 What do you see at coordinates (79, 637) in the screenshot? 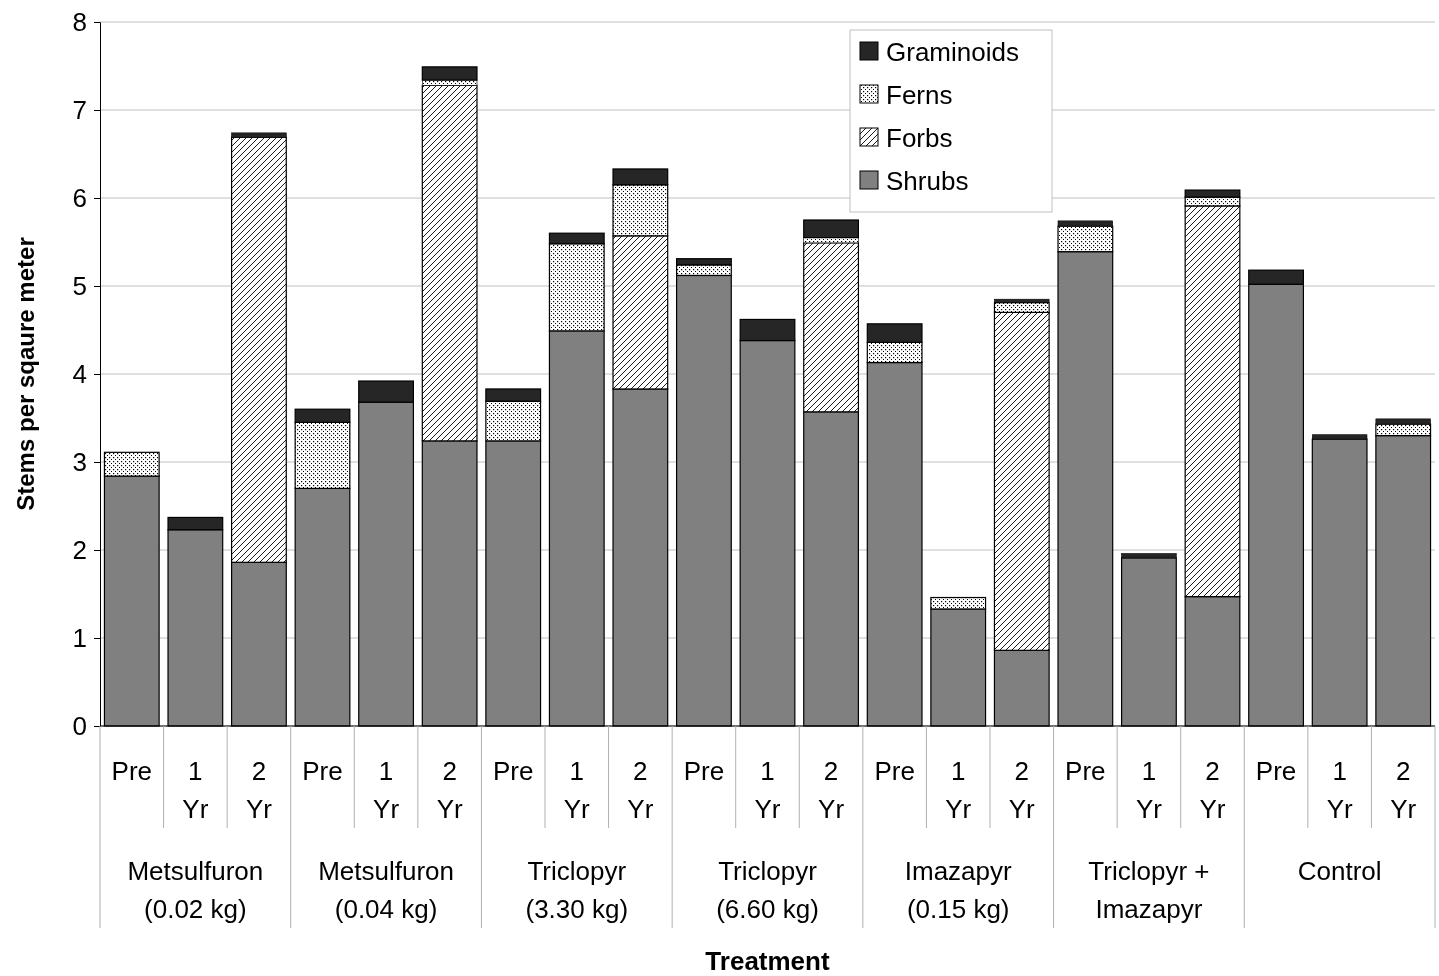
I see `y-tick-label: 1` at bounding box center [79, 637].